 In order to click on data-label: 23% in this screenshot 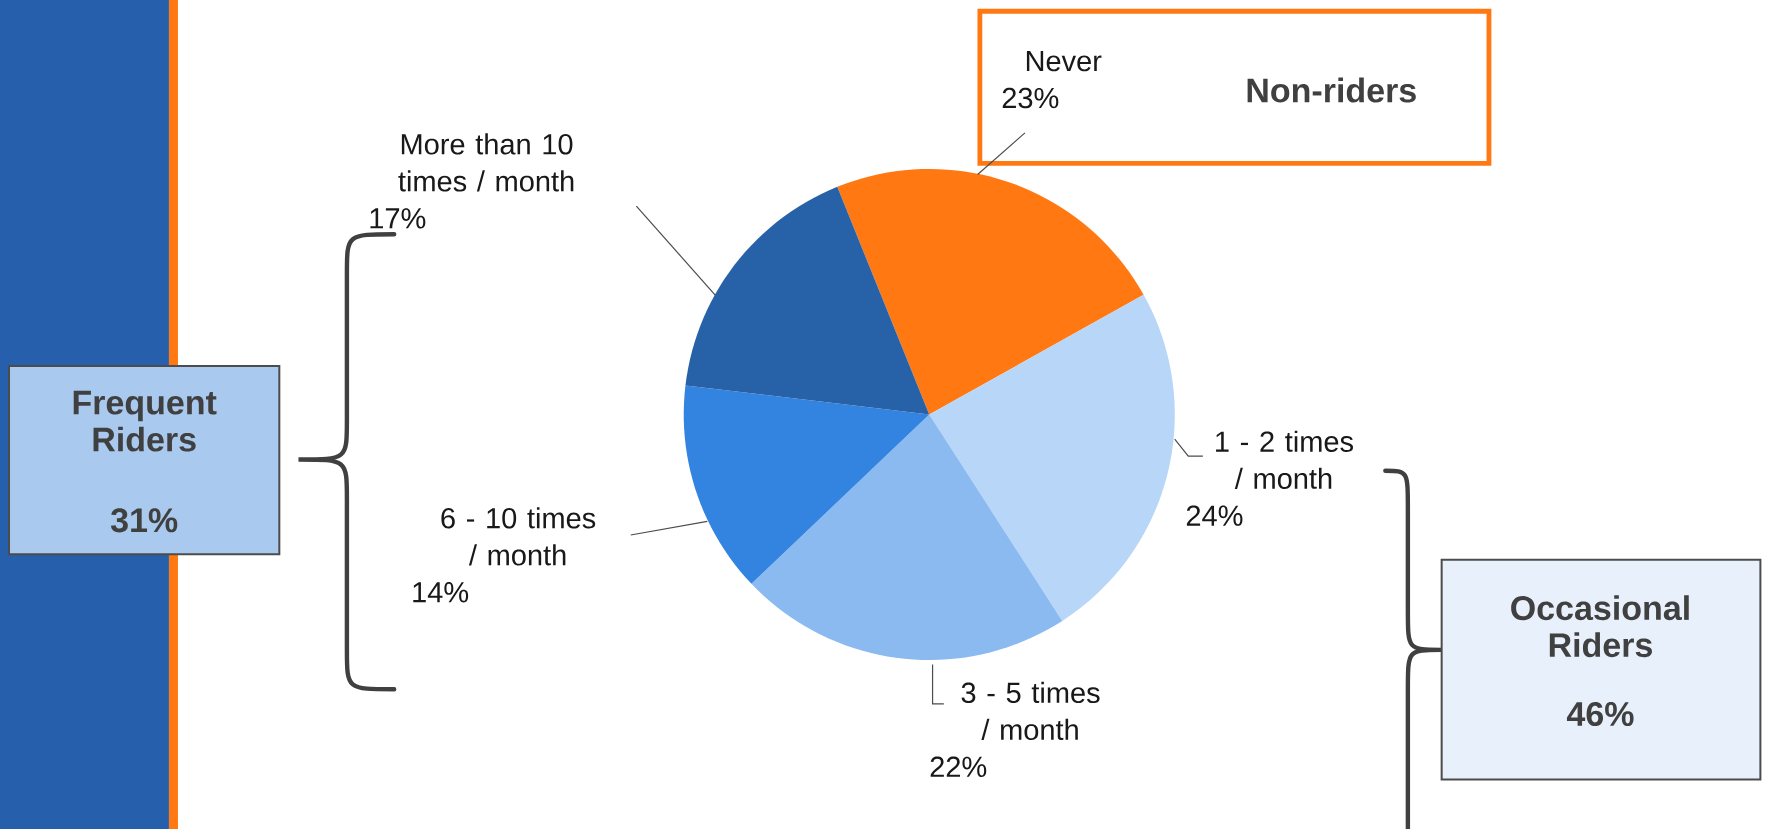, I will do `click(1030, 98)`.